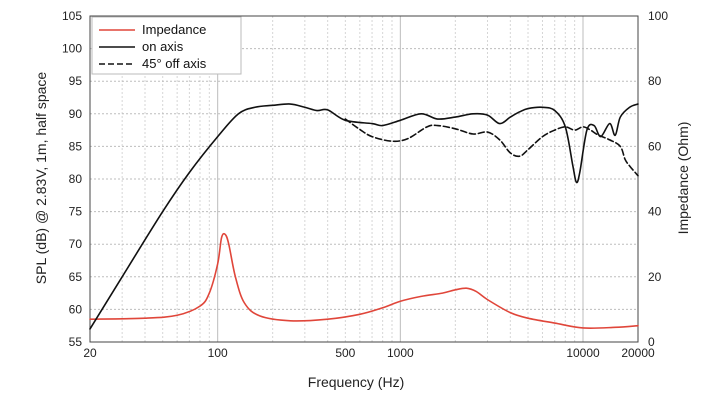 The height and width of the screenshot is (416, 721). I want to click on x-tick-label: 500, so click(345, 353).